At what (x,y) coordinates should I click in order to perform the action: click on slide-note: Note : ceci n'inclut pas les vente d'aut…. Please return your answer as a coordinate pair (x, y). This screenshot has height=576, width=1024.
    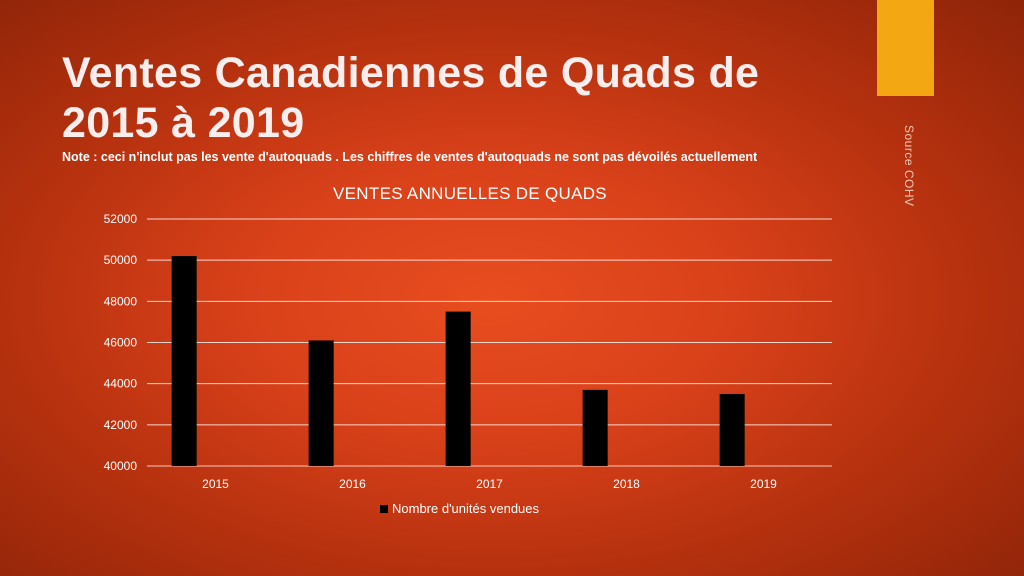
    Looking at the image, I should click on (410, 157).